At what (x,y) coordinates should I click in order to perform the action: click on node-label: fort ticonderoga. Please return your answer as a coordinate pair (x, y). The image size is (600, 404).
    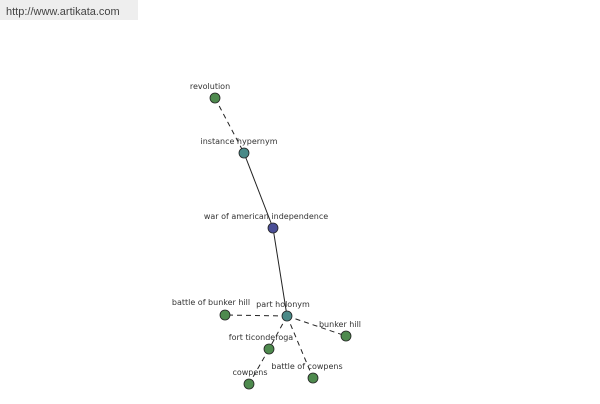
    Looking at the image, I should click on (261, 337).